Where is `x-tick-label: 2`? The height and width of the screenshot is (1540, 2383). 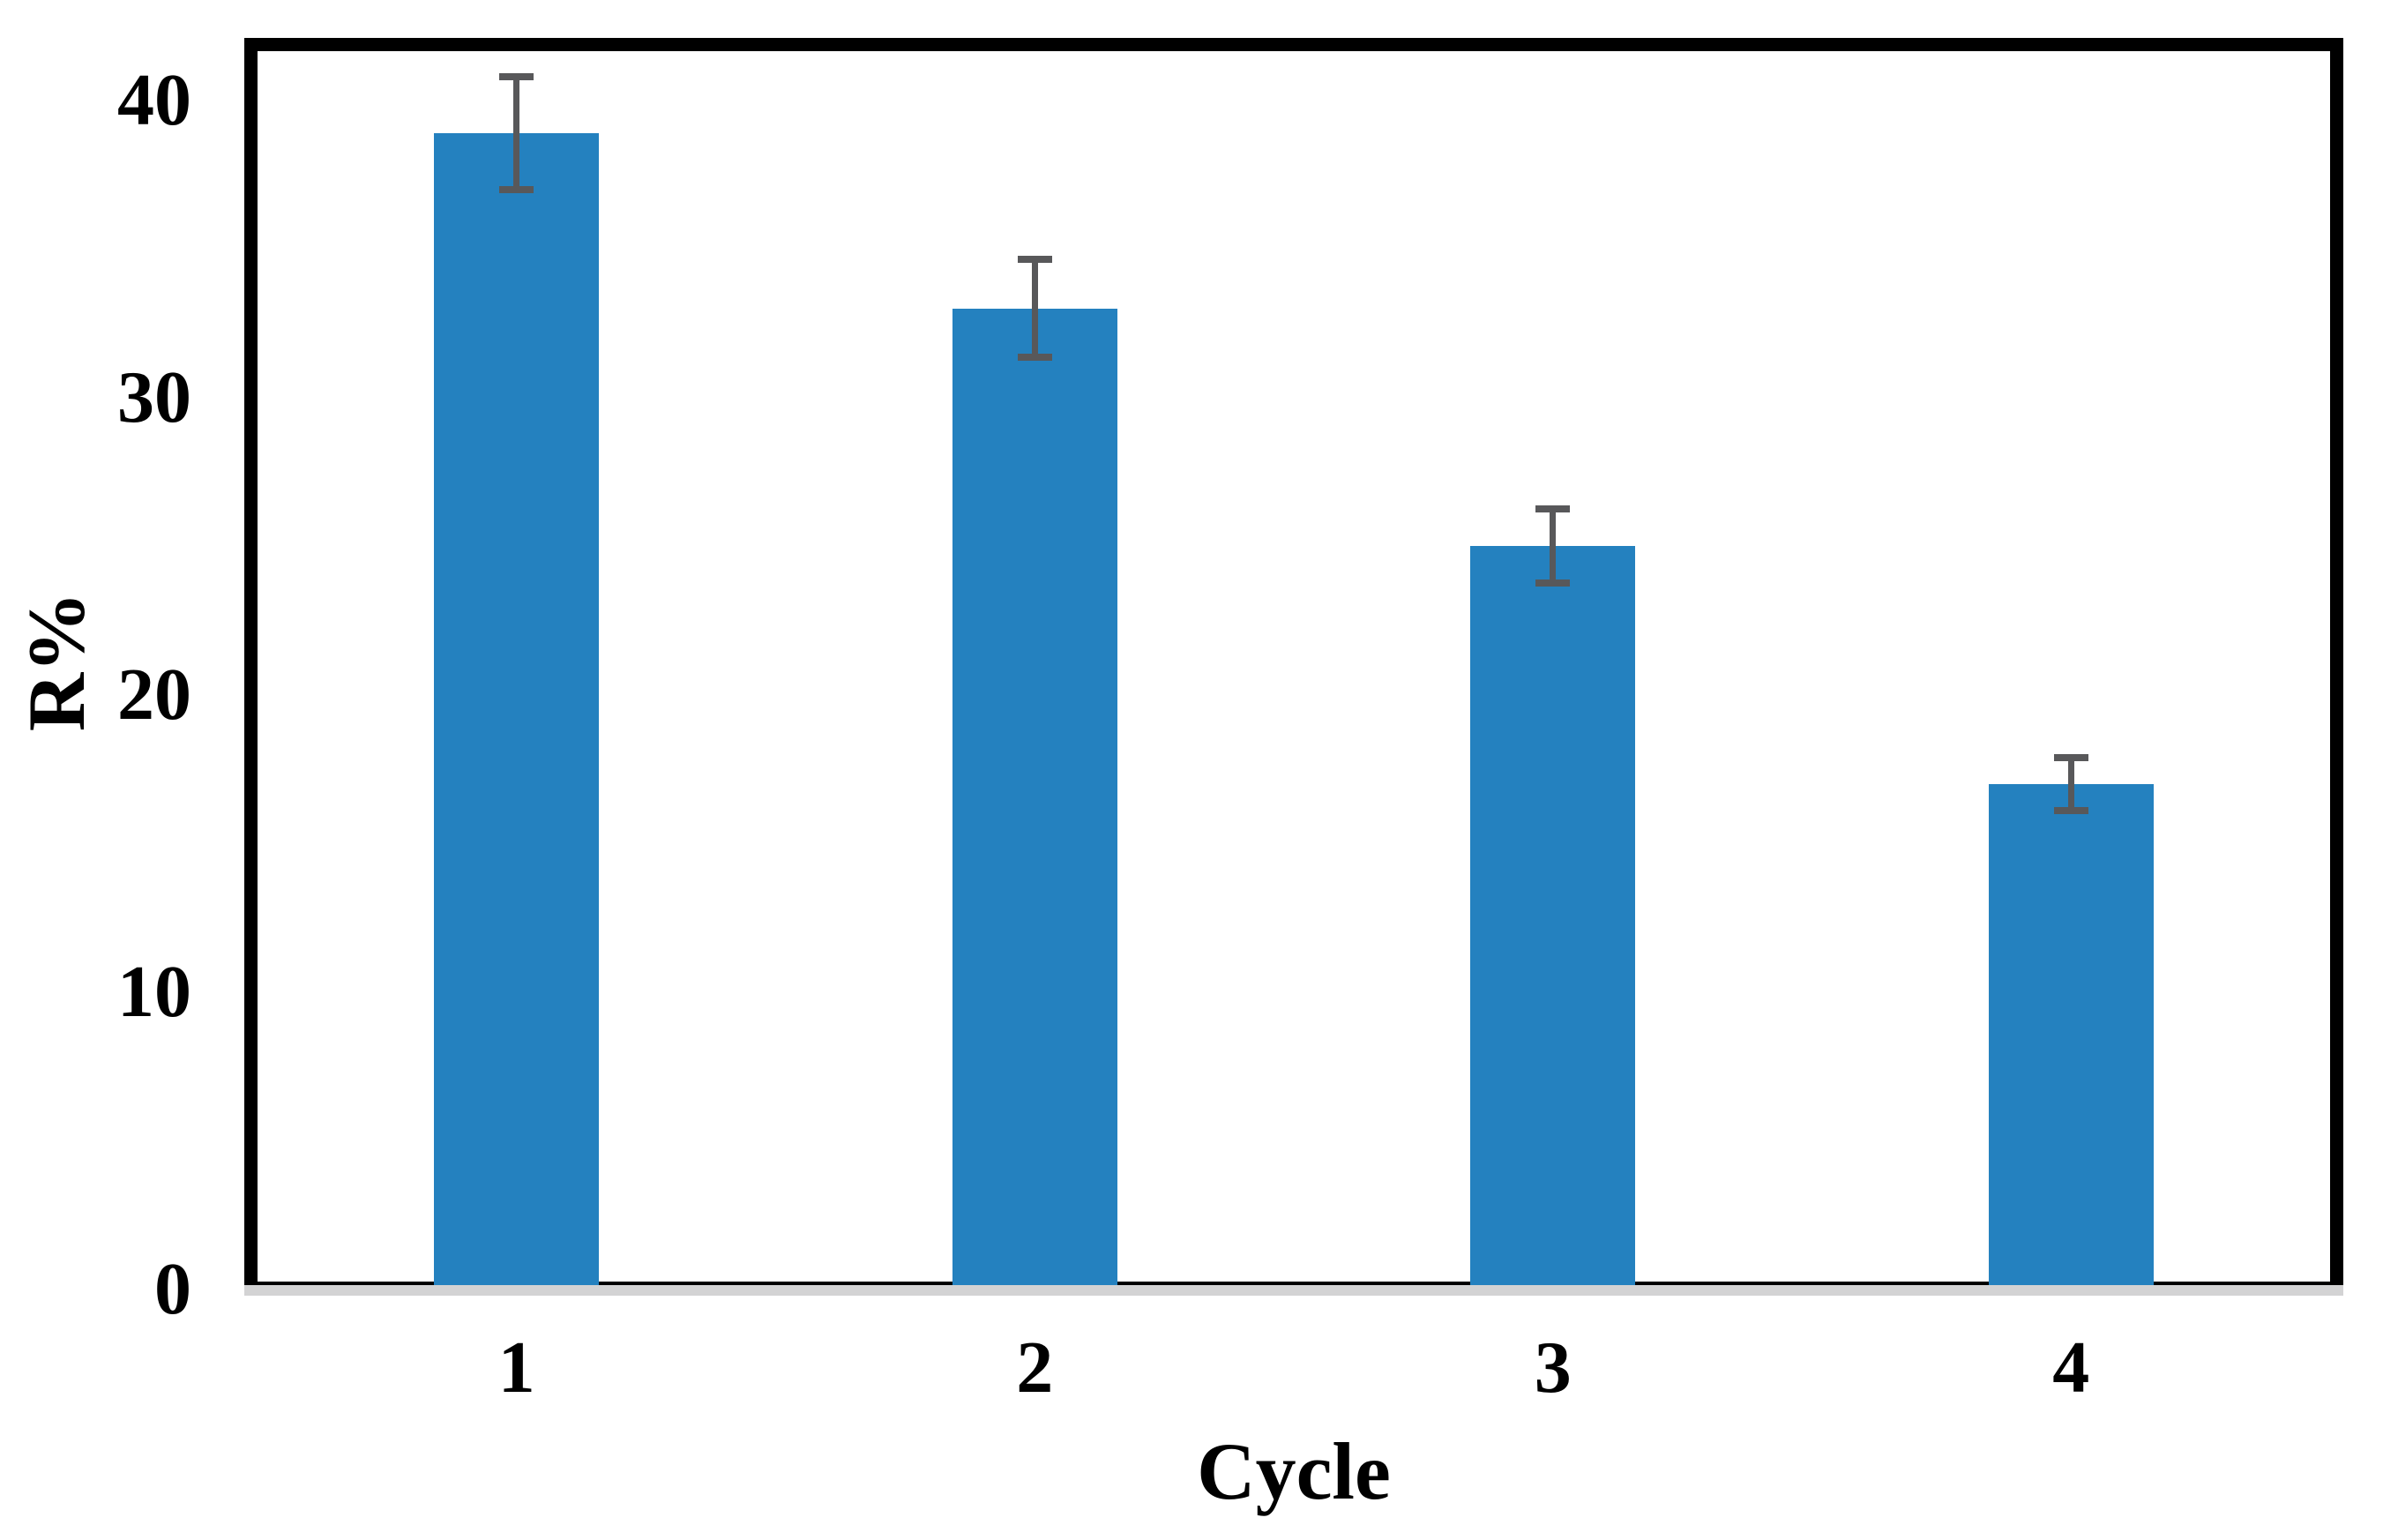 x-tick-label: 2 is located at coordinates (1035, 1368).